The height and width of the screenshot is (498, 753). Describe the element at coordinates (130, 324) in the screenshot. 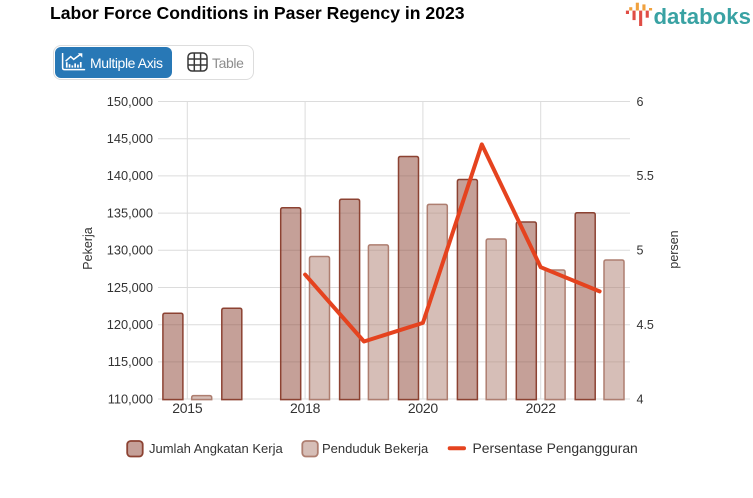

I see `svg-text: 120,000` at that location.